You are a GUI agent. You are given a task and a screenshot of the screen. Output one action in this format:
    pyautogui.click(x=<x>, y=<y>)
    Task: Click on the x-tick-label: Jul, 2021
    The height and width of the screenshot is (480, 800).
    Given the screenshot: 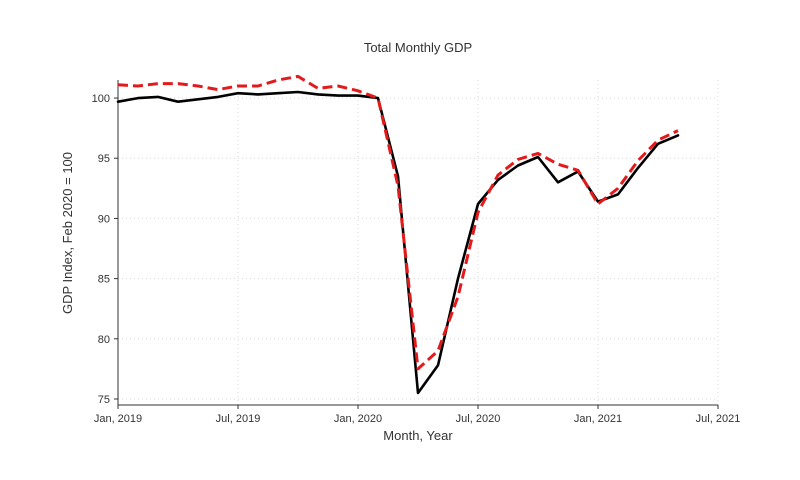 What is the action you would take?
    pyautogui.click(x=718, y=419)
    